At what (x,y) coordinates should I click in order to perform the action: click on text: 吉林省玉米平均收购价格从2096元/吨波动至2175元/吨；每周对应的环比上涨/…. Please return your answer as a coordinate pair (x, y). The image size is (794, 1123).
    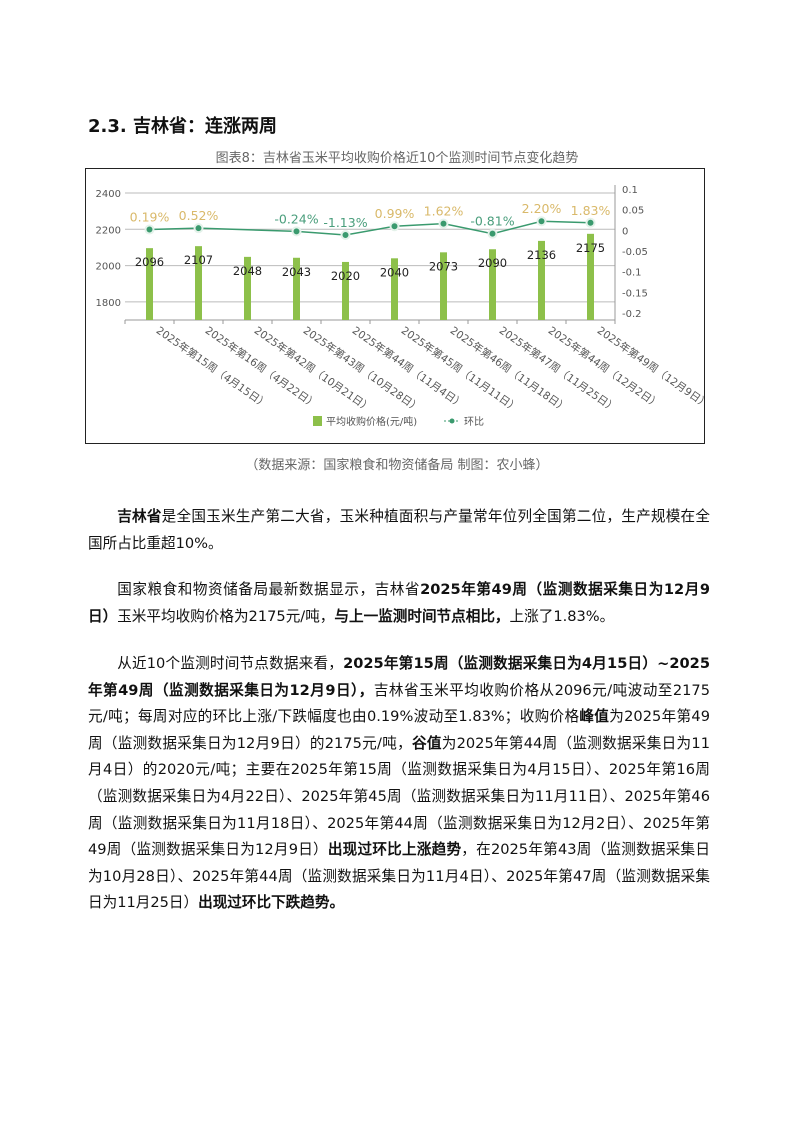
    Looking at the image, I should click on (399, 703).